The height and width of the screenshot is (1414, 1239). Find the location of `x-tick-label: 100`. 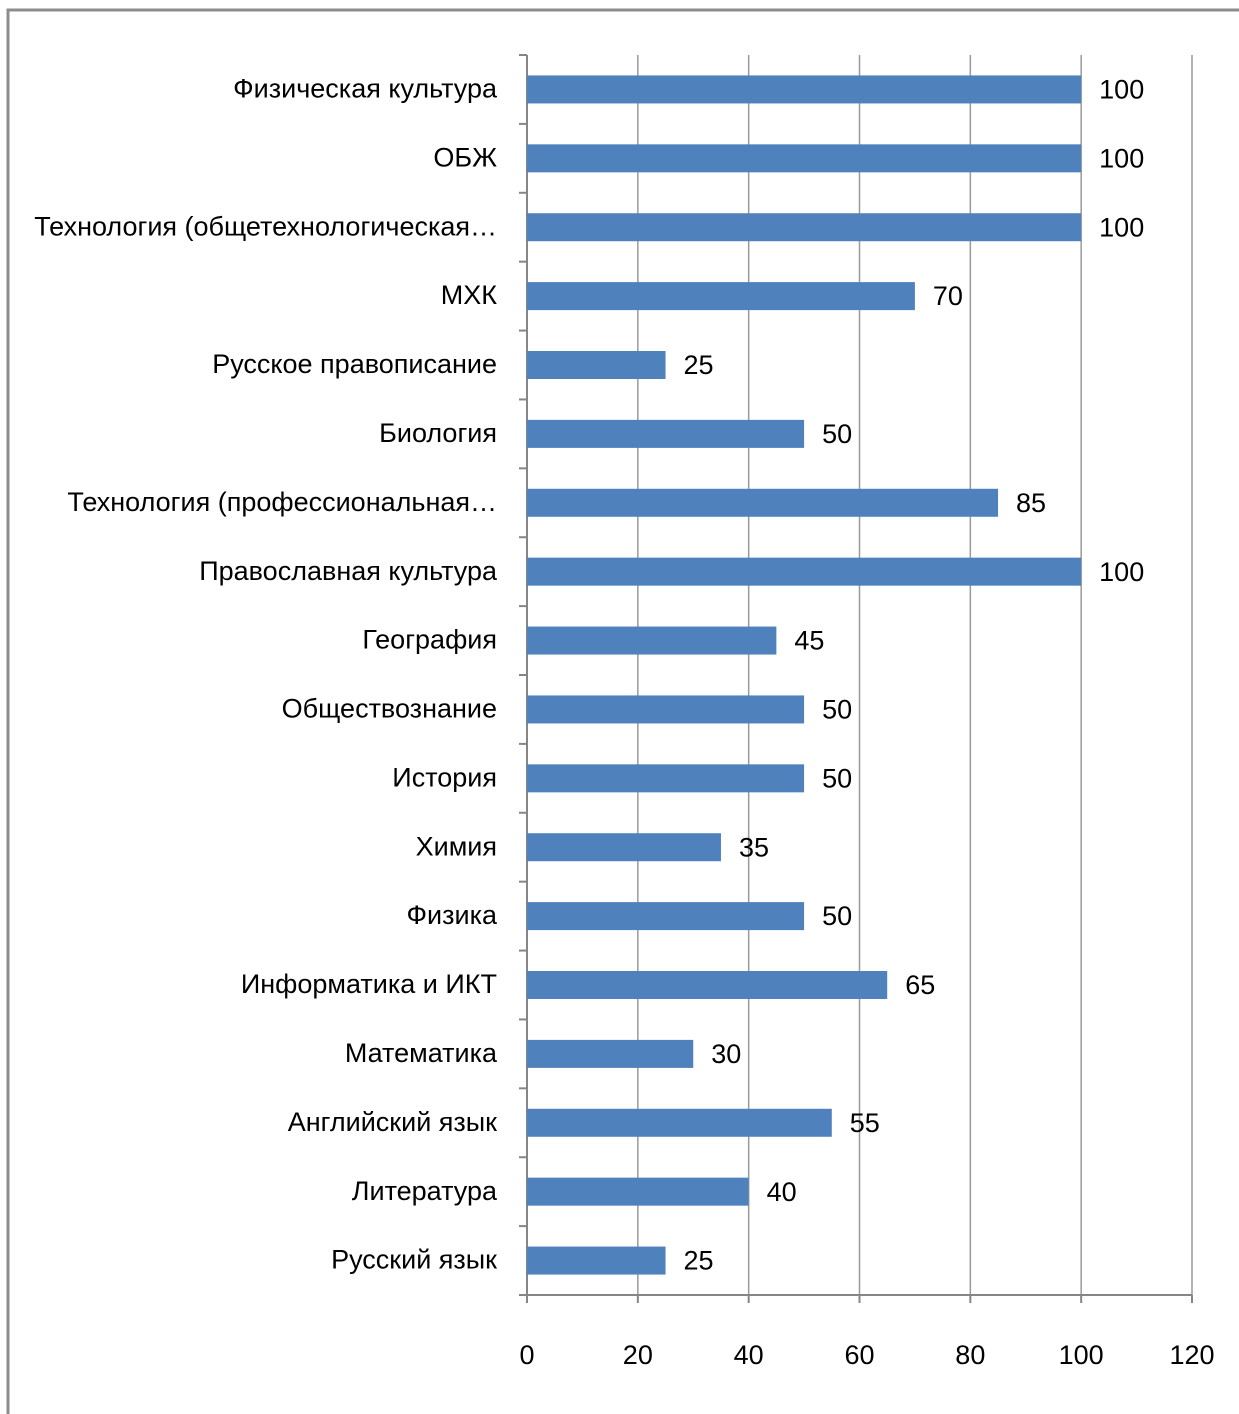

x-tick-label: 100 is located at coordinates (1081, 1355).